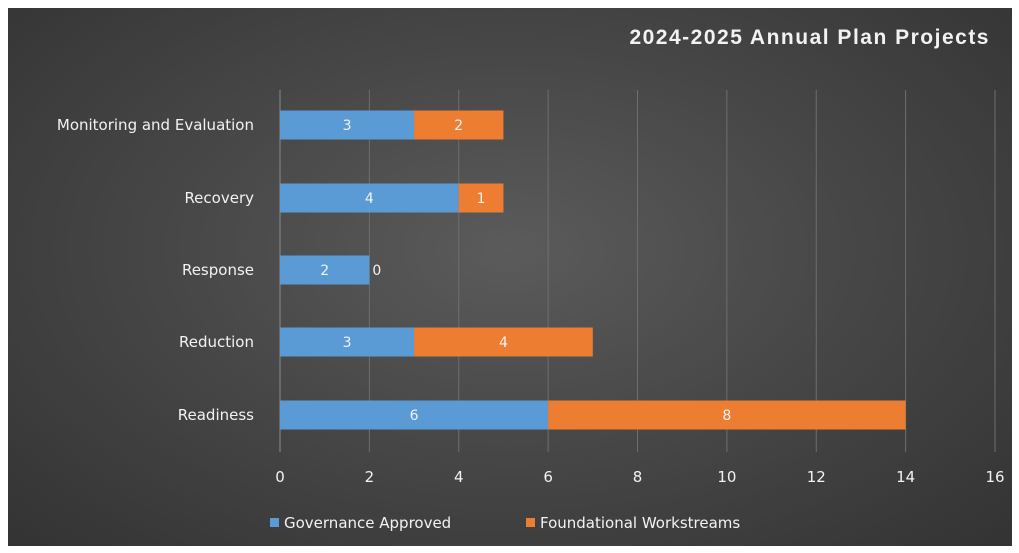 The height and width of the screenshot is (553, 1019). I want to click on category-label: Recovery, so click(219, 198).